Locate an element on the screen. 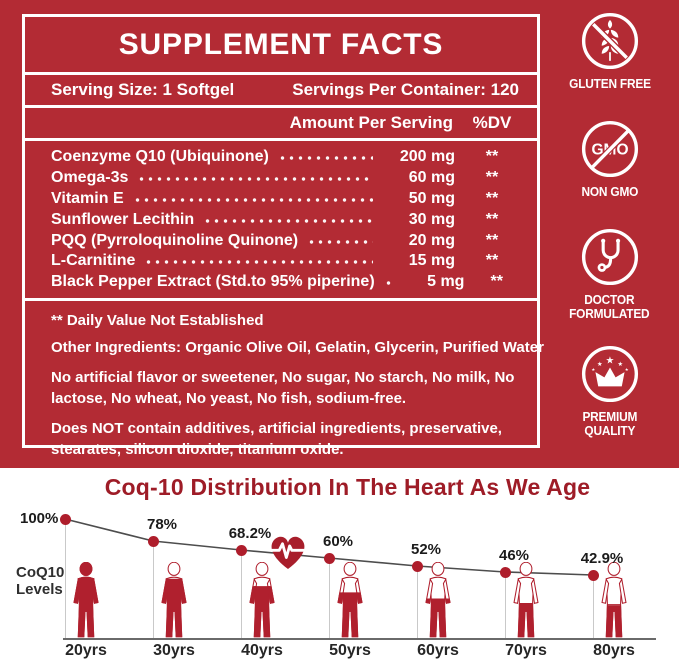 The width and height of the screenshot is (679, 660). ingredient-row: Sunflower Lecithin 30 mg ** is located at coordinates (290, 219).